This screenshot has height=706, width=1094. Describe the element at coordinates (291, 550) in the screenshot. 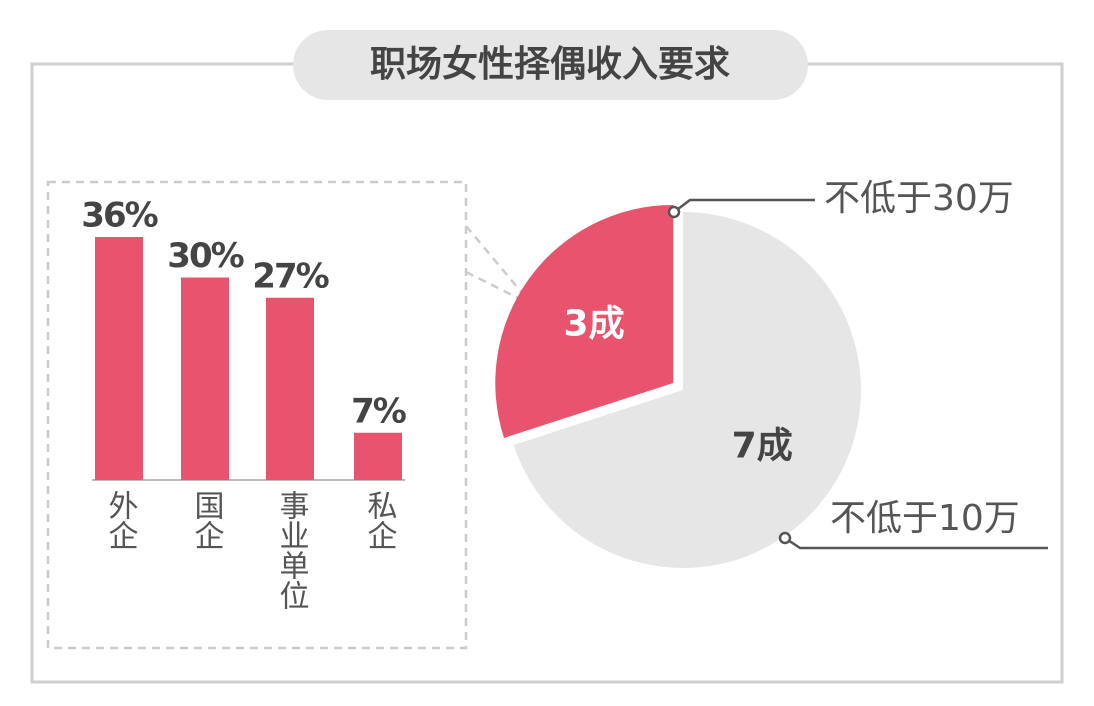

I see `category-label: 事业单位` at that location.